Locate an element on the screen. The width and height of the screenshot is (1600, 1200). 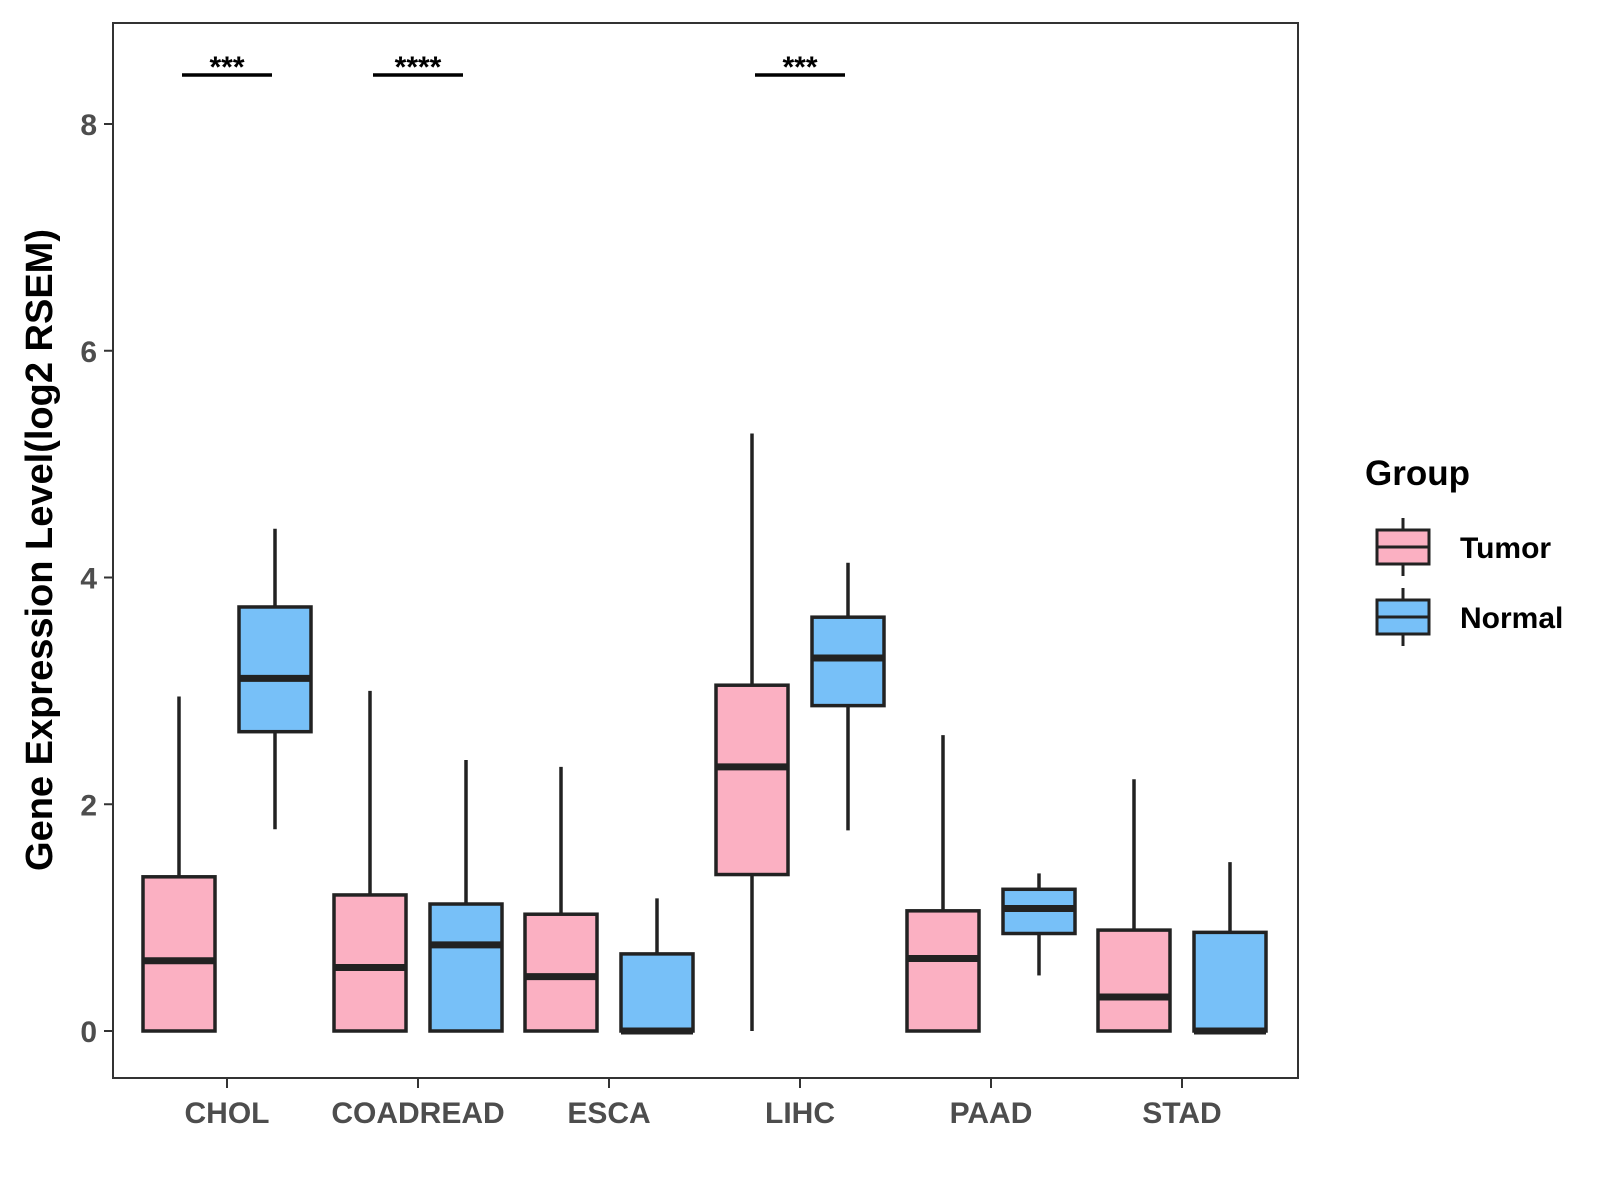
box-normal-esca is located at coordinates (657, 966).